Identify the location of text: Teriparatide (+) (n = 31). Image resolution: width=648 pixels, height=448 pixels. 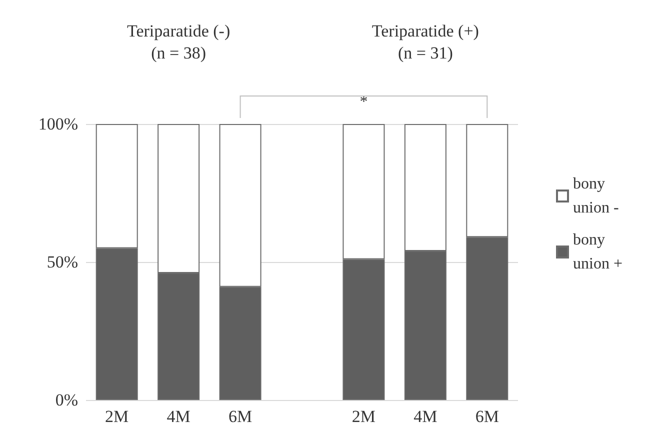
(425, 42).